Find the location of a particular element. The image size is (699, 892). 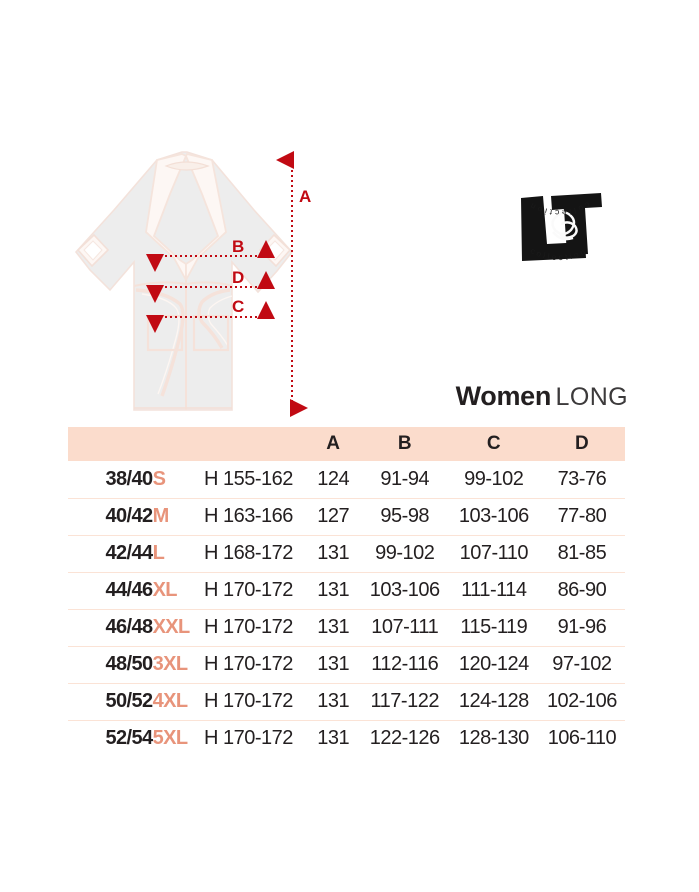

cell-measure-a: 127 is located at coordinates (333, 516).